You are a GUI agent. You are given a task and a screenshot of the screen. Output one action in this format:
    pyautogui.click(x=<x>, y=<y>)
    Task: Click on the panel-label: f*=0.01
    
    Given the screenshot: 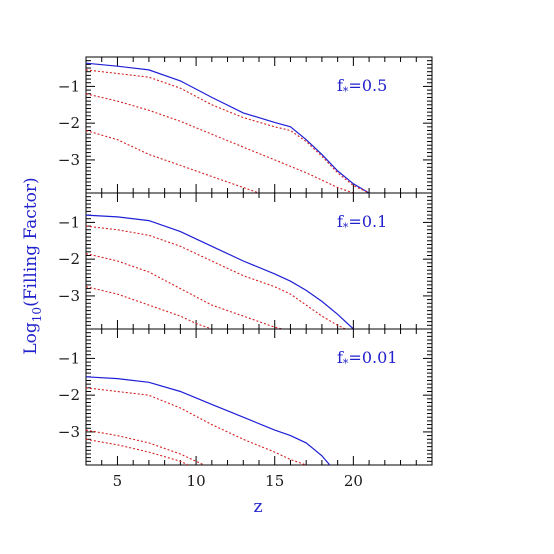 What is the action you would take?
    pyautogui.click(x=367, y=359)
    